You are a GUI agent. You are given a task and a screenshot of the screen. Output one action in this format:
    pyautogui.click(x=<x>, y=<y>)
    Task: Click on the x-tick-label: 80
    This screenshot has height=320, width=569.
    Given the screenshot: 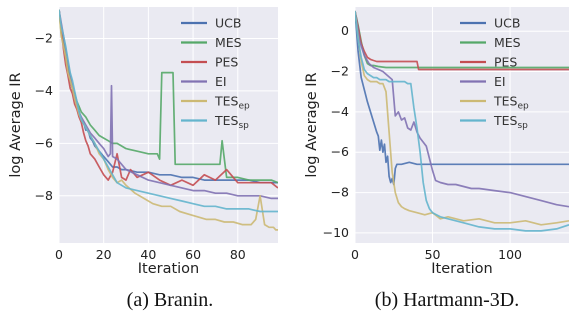 What is the action you would take?
    pyautogui.click(x=238, y=254)
    